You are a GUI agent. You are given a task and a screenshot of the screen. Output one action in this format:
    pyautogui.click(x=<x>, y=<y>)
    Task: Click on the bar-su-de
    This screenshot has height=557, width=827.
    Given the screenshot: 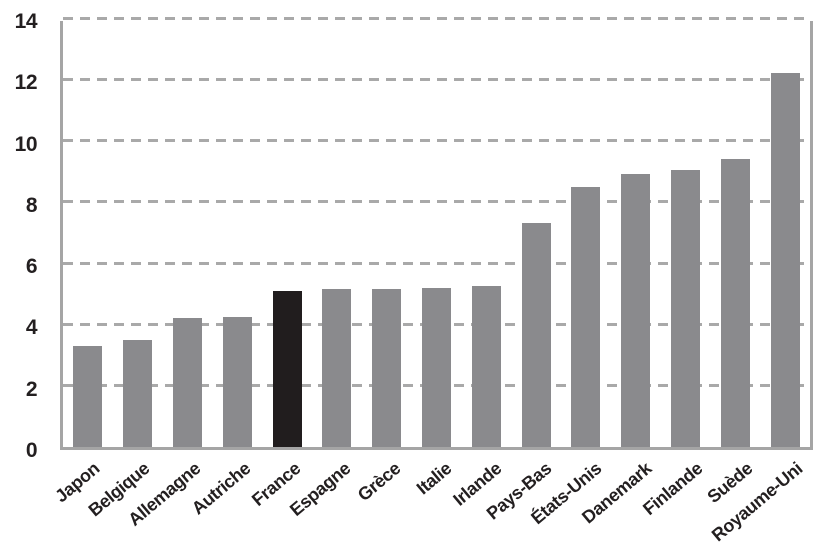 What is the action you would take?
    pyautogui.click(x=735, y=302)
    